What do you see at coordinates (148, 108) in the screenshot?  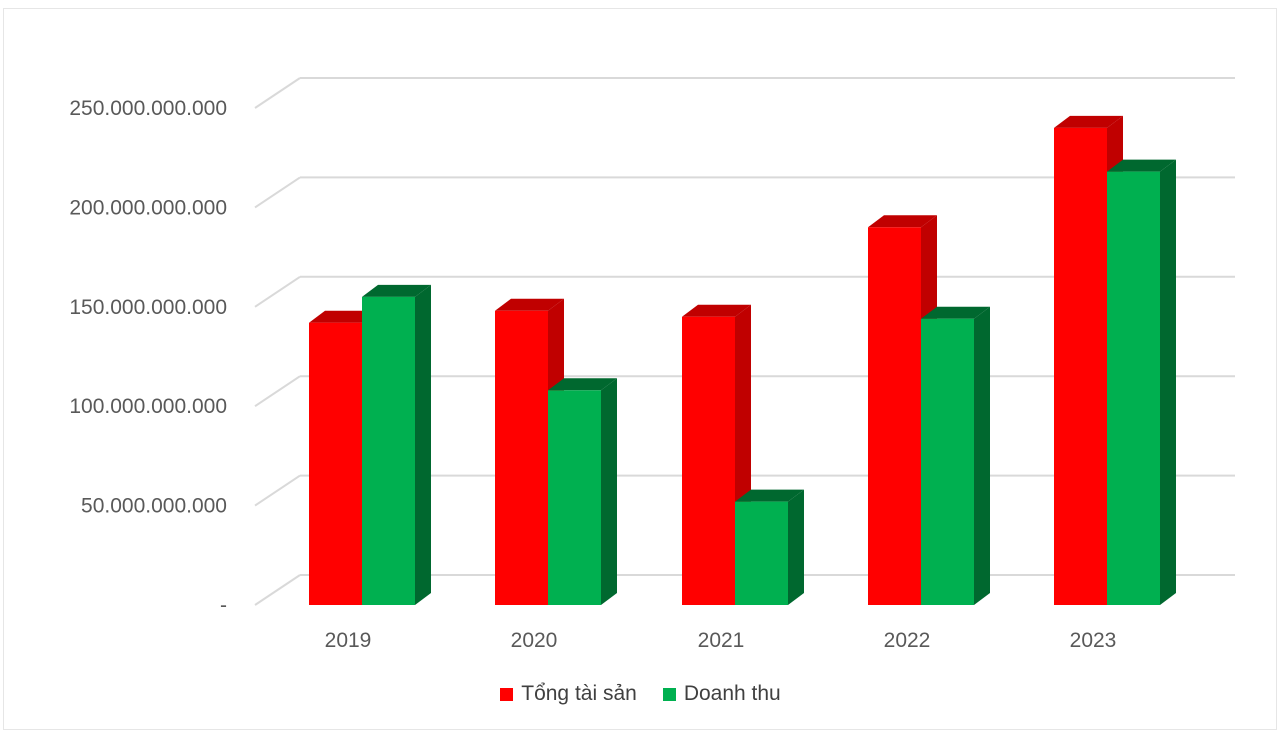 I see `y-tick-label: 250.000.000.000` at bounding box center [148, 108].